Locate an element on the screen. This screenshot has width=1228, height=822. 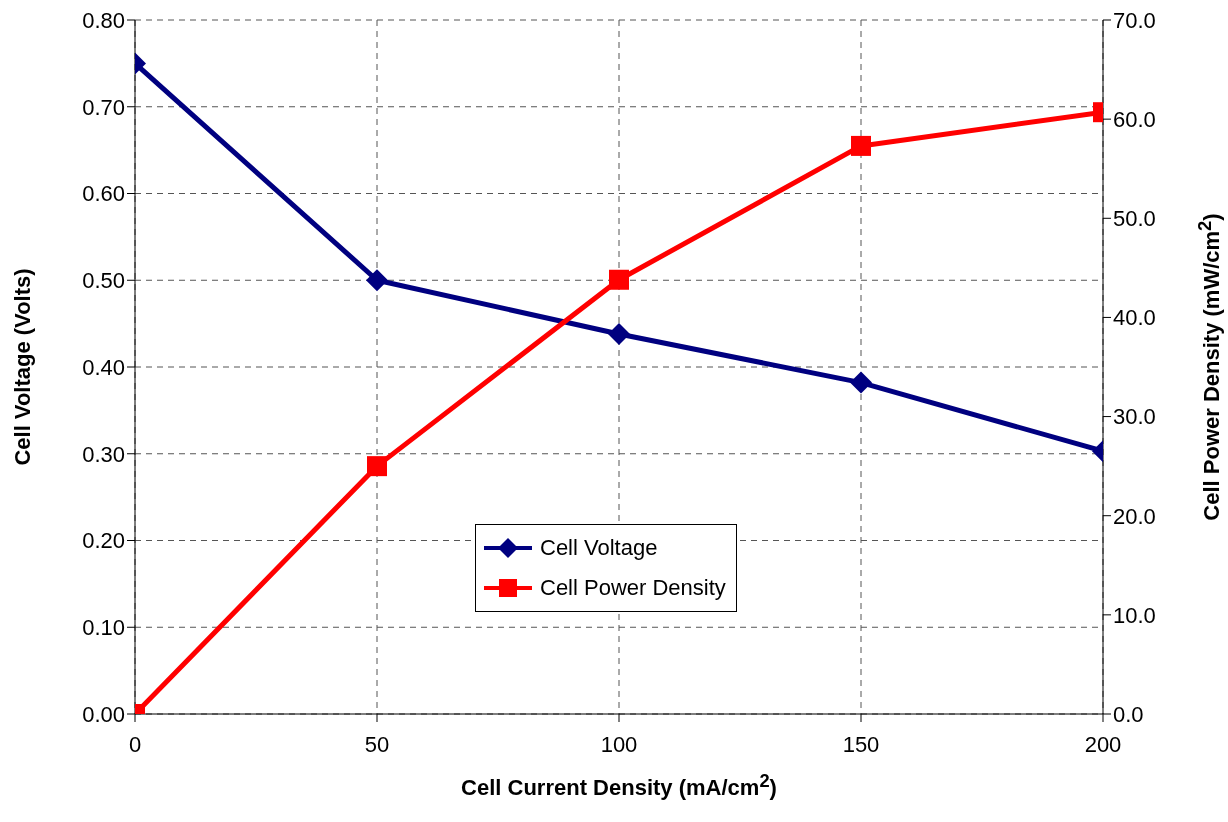
y-tick-label: 0.80 is located at coordinates (103, 20).